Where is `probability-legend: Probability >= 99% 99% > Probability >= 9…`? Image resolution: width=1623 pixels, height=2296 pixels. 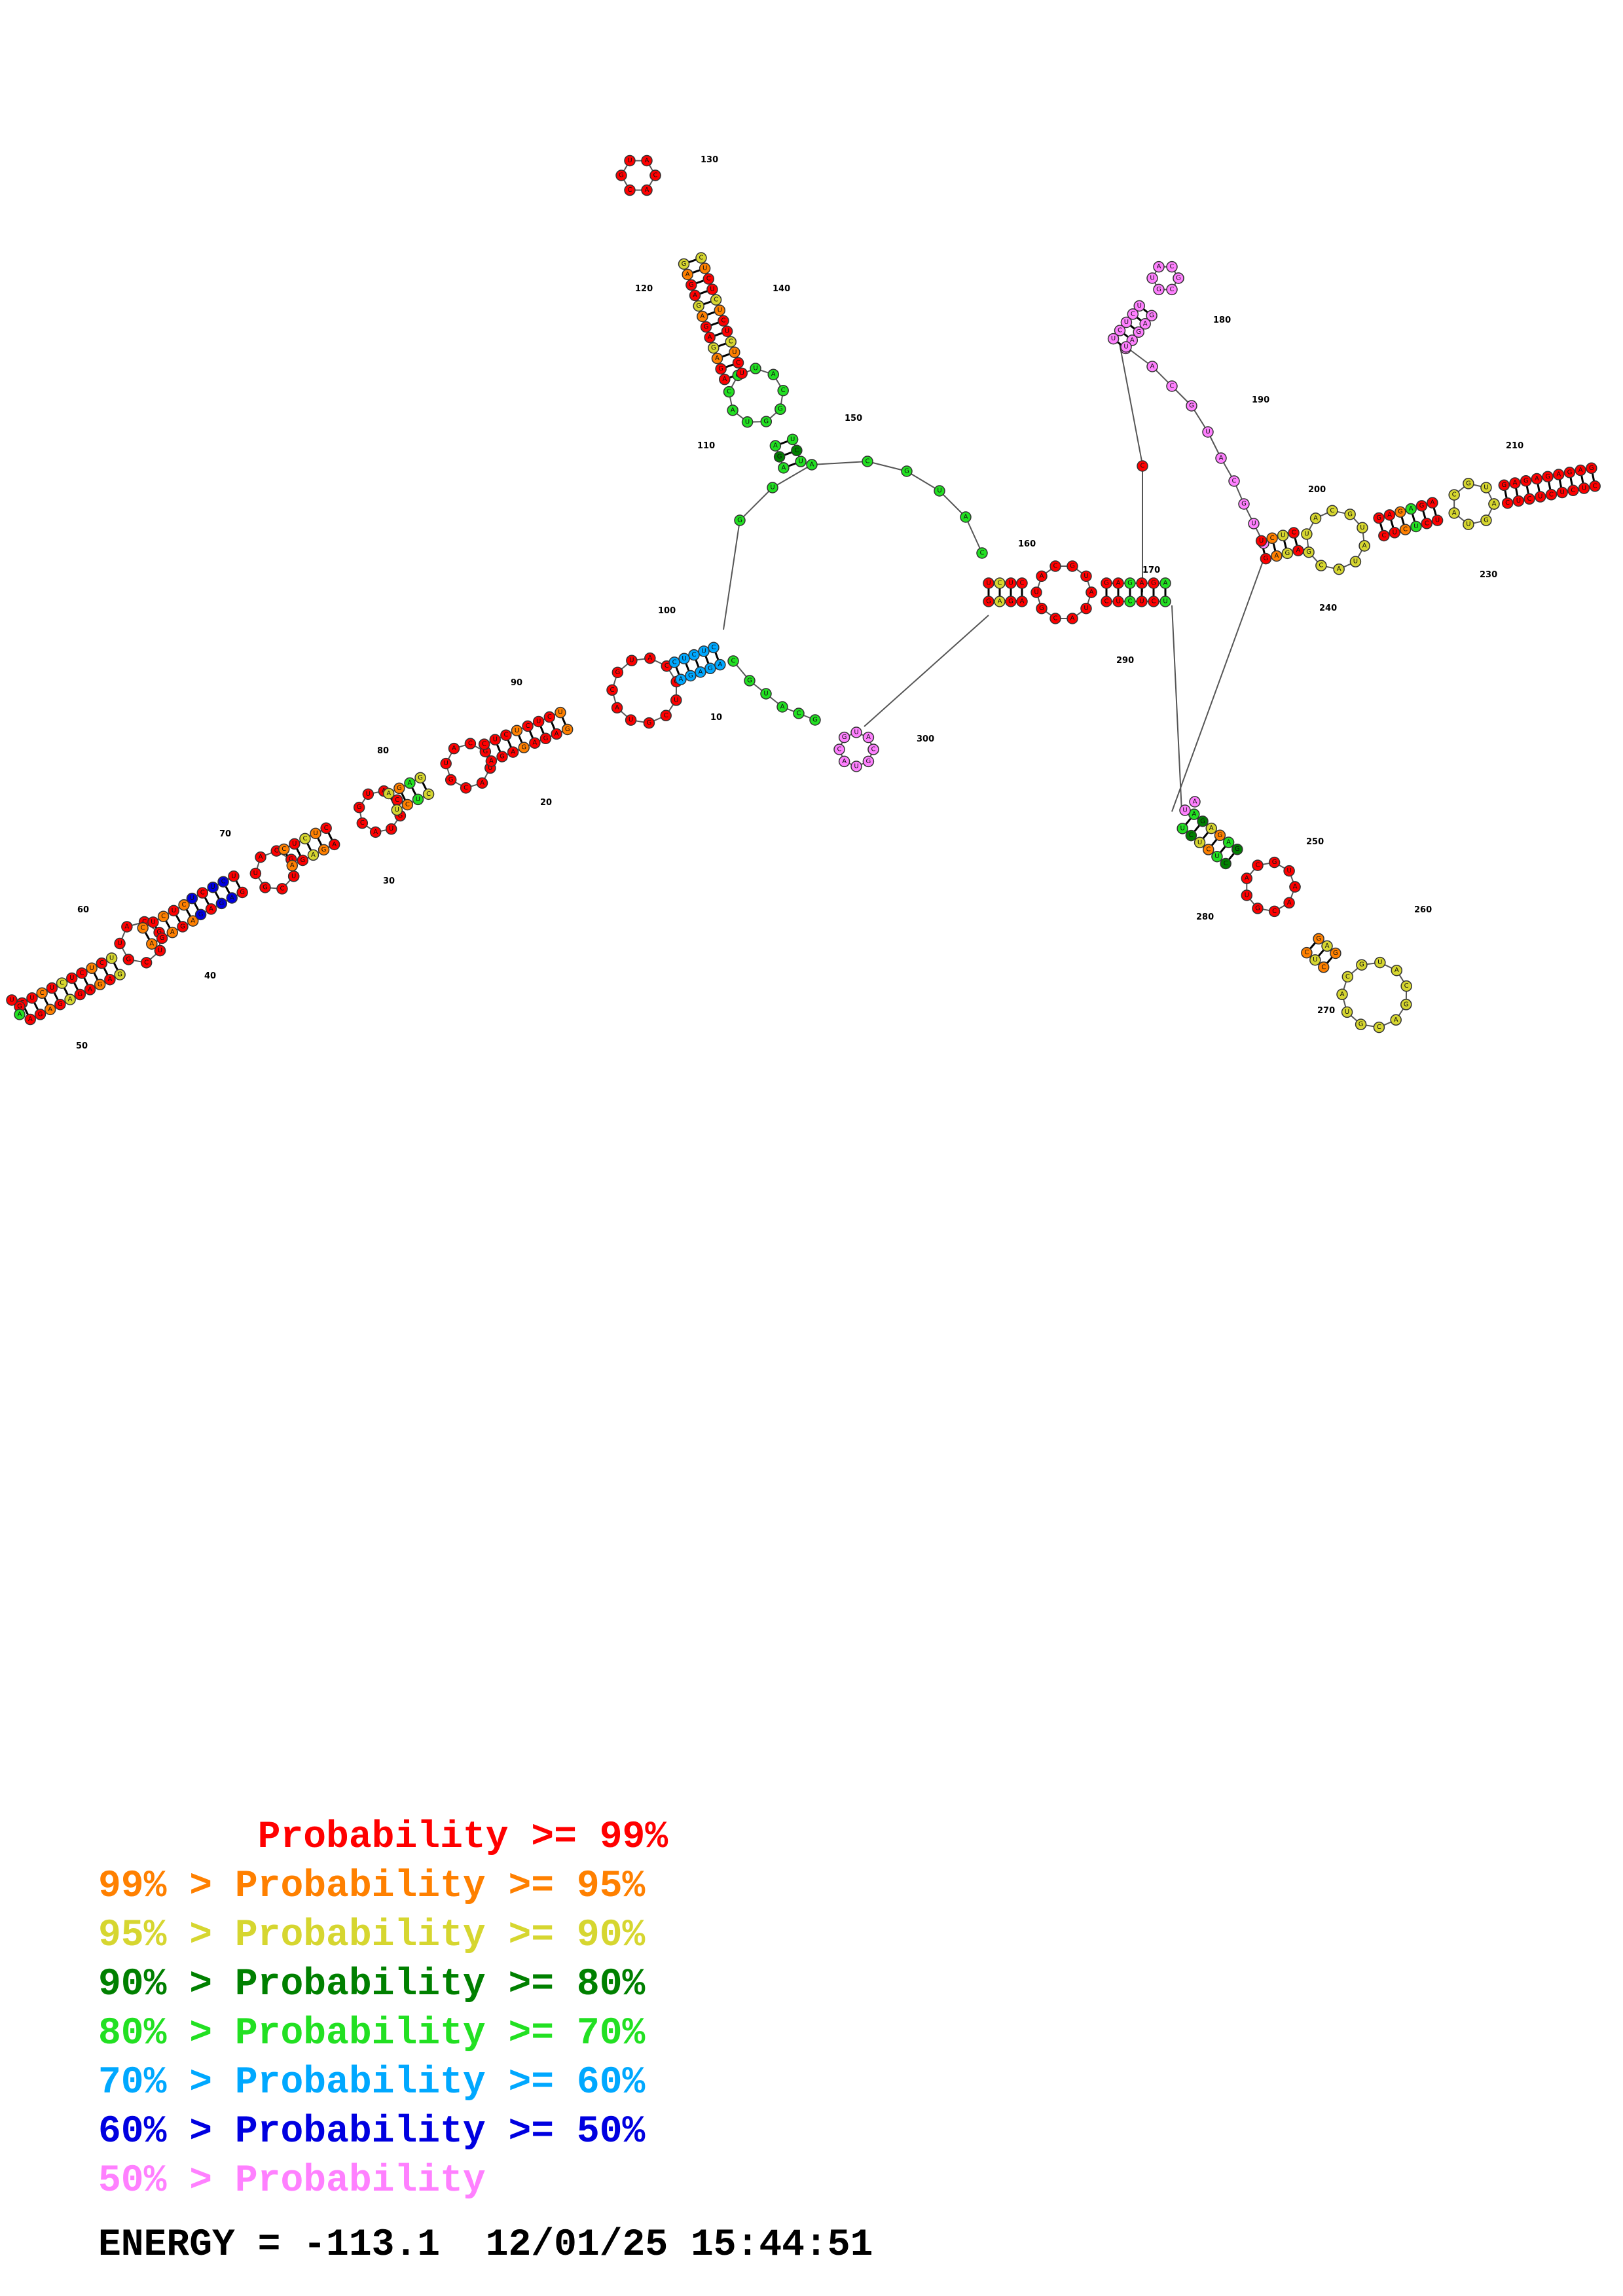
probability-legend: Probability >= 99% 99% > Probability >= 9… is located at coordinates (383, 2009).